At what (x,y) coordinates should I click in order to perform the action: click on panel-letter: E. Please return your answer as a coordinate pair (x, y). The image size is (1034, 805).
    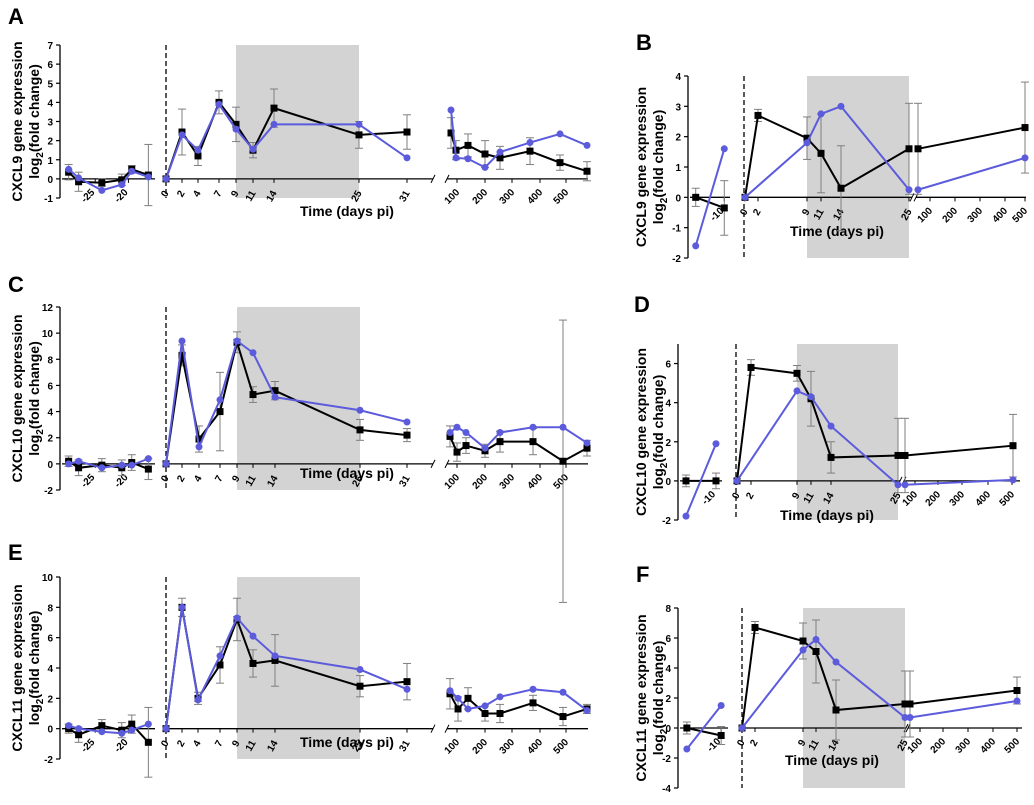
    Looking at the image, I should click on (15, 552).